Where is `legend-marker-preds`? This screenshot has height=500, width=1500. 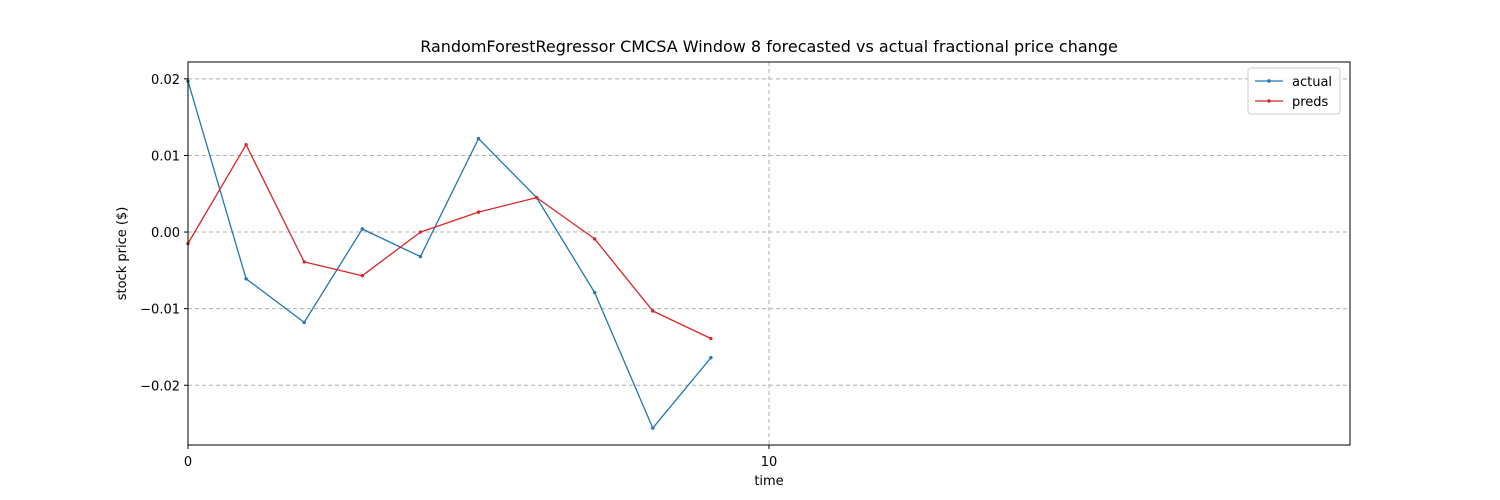 legend-marker-preds is located at coordinates (1269, 101).